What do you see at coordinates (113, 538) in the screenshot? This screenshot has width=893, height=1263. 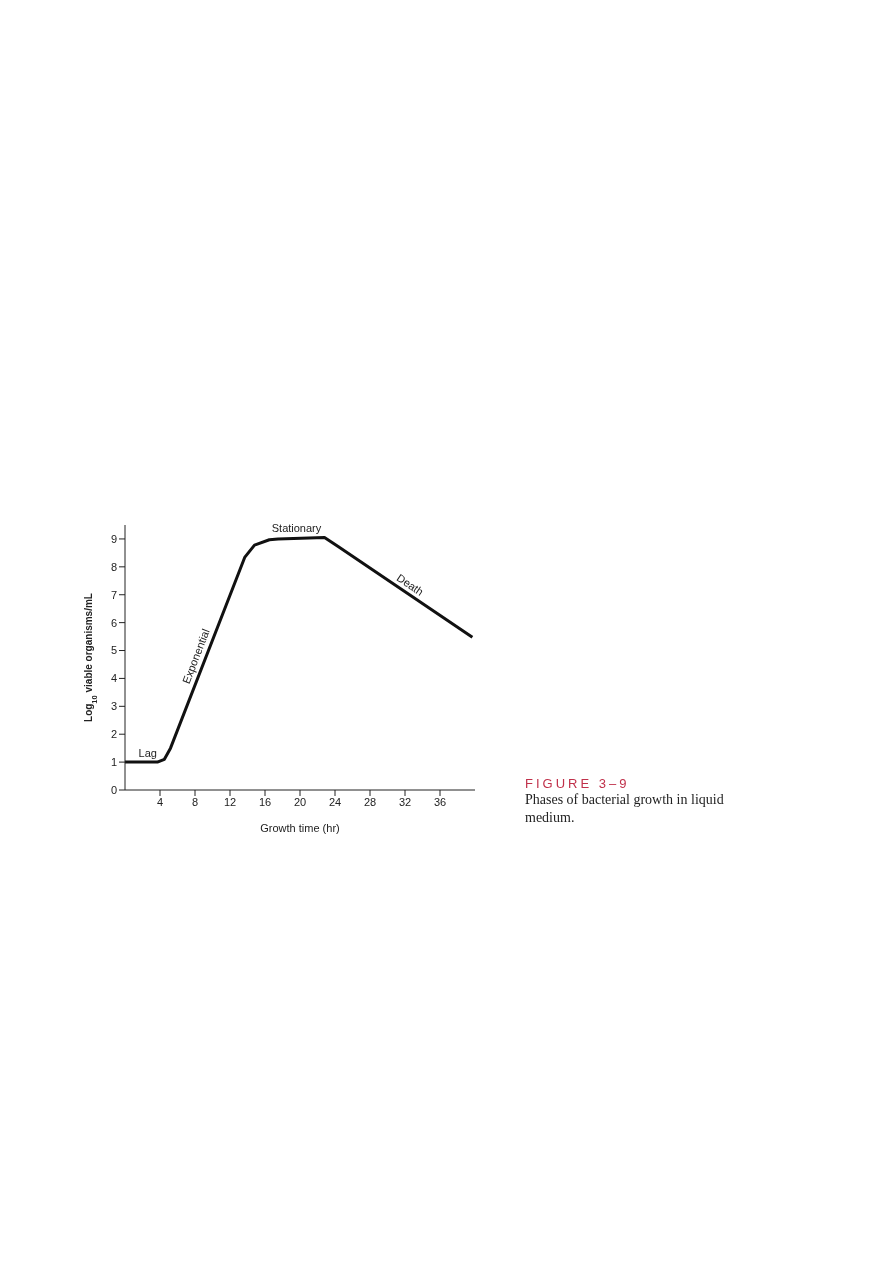 I see `y-tick-label: 9` at bounding box center [113, 538].